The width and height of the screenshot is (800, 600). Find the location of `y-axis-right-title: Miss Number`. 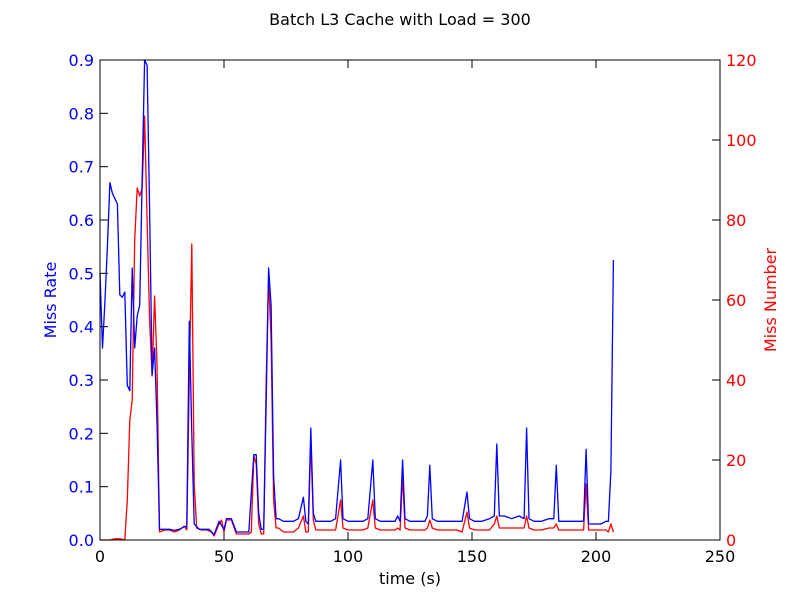

y-axis-right-title: Miss Number is located at coordinates (770, 299).